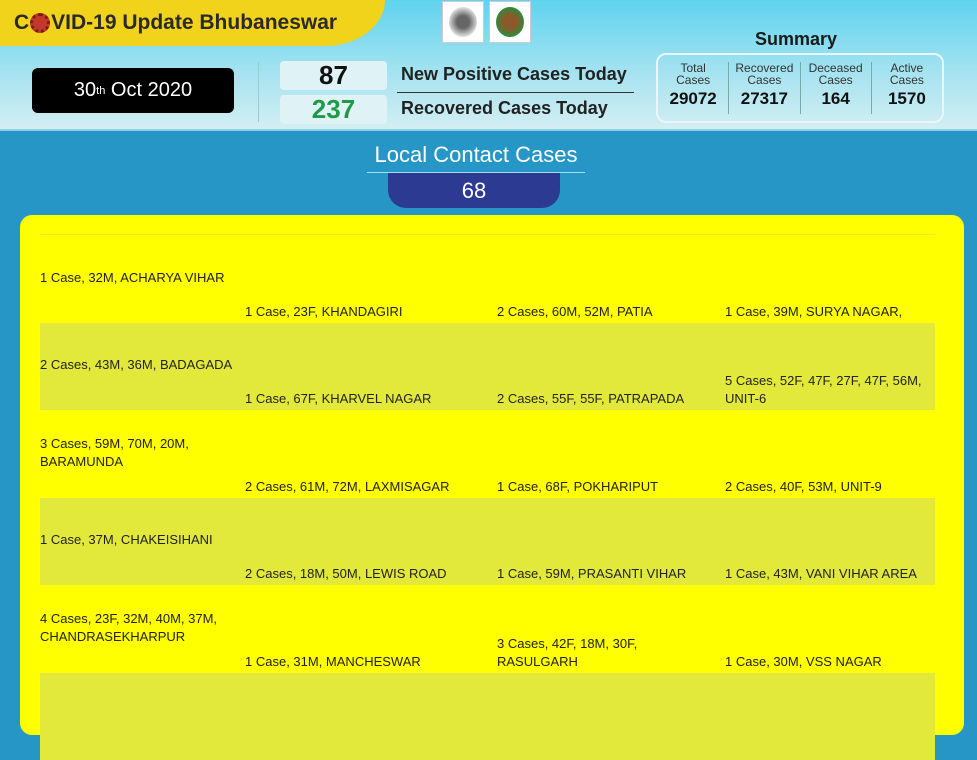 Image resolution: width=977 pixels, height=760 pixels. I want to click on table-row, so click(487, 716).